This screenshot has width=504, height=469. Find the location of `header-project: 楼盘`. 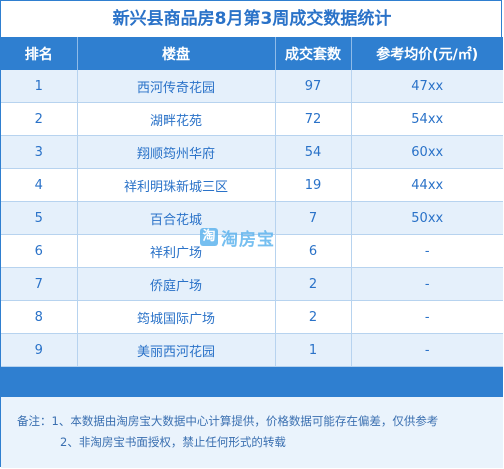

header-project: 楼盘 is located at coordinates (176, 53).